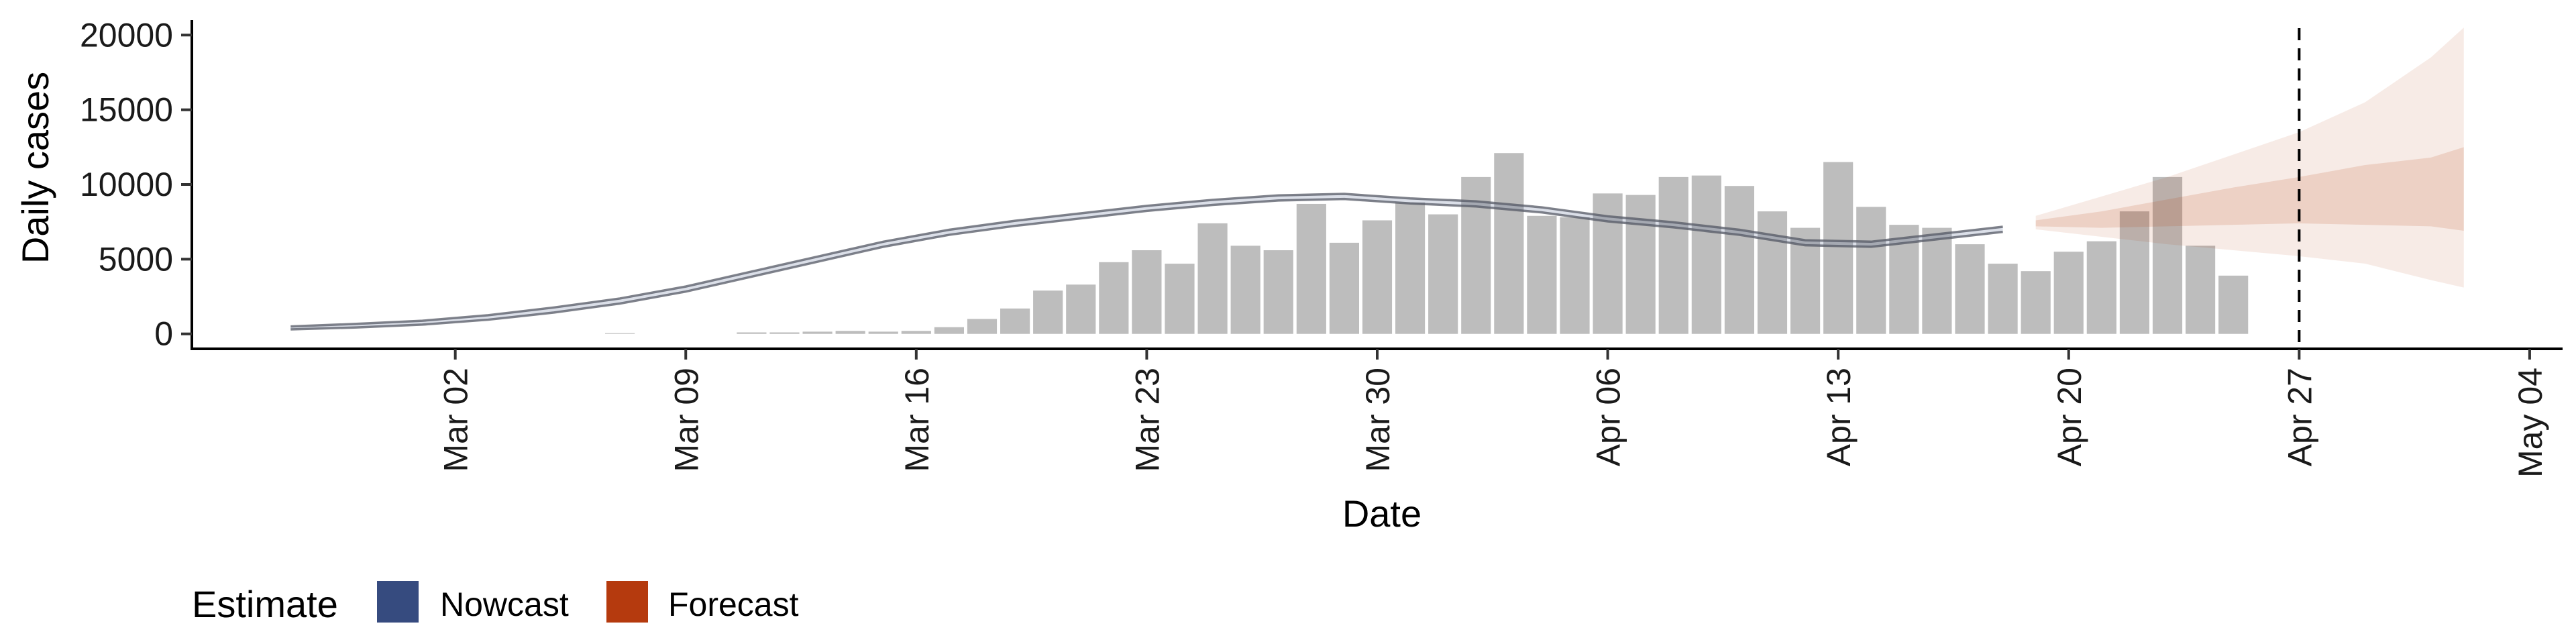 The image size is (2576, 644). I want to click on legend: Estimate Nowcast Forecast, so click(495, 603).